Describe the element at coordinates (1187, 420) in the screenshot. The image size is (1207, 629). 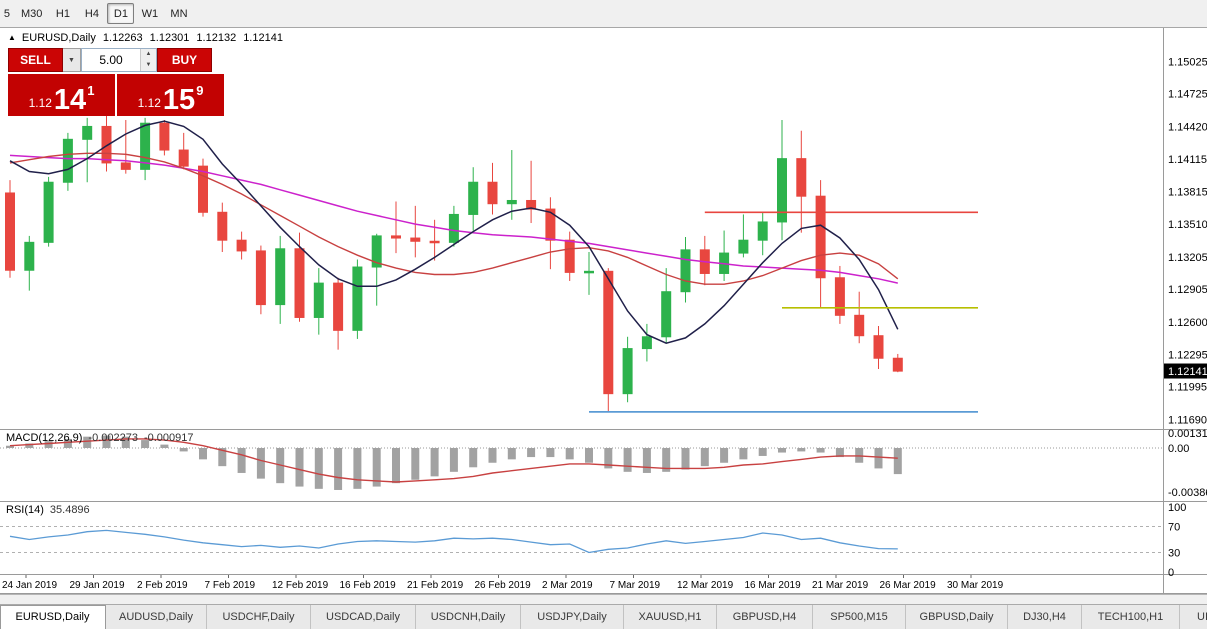
I see `svg-text: 1.11690` at that location.